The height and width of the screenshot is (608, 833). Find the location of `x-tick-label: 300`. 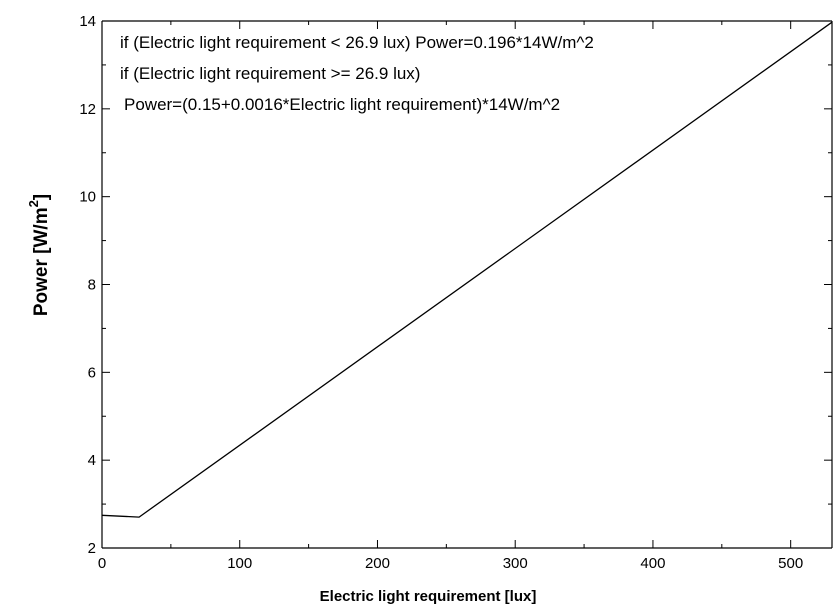

x-tick-label: 300 is located at coordinates (515, 563).